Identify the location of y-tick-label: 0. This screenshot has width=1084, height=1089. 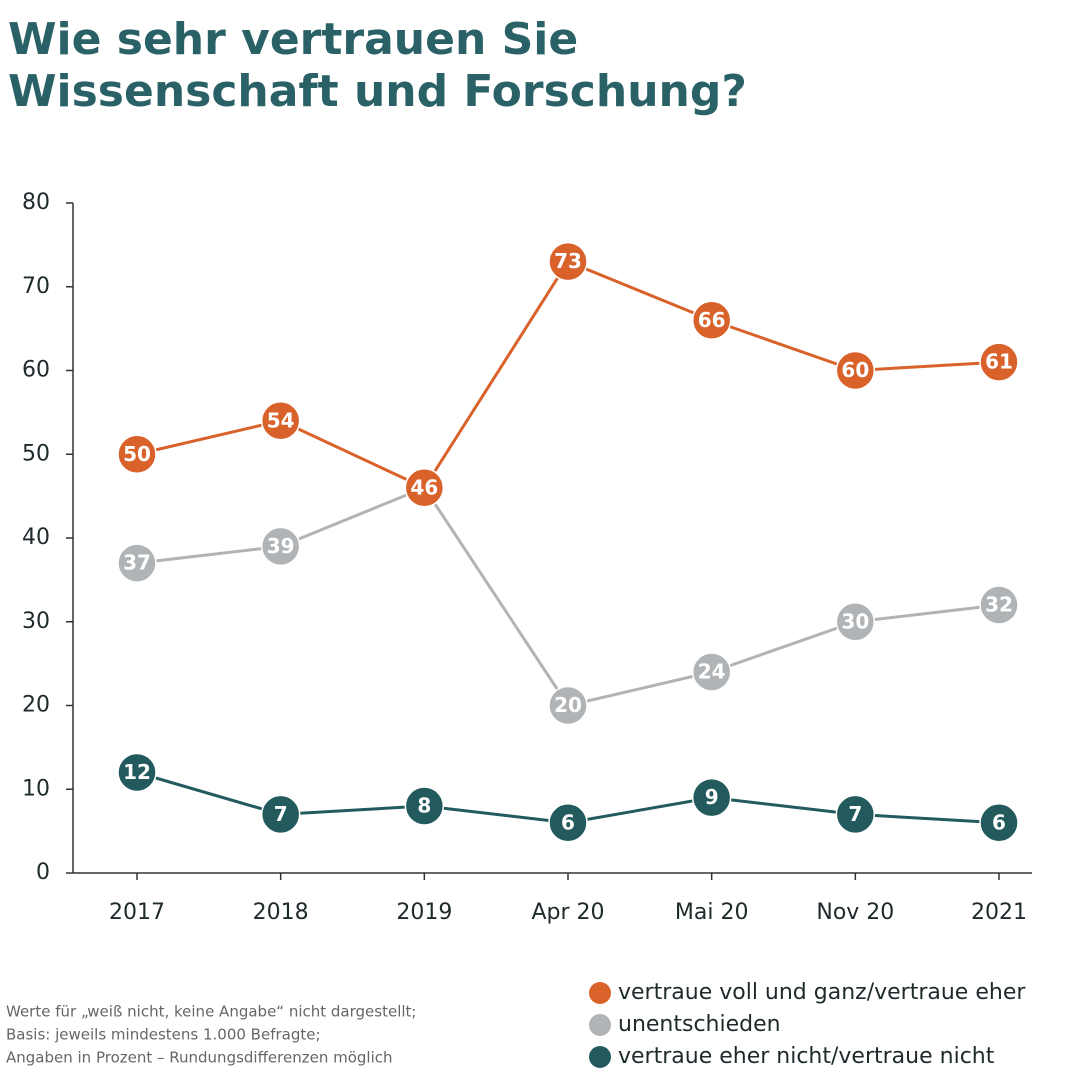
(43, 872).